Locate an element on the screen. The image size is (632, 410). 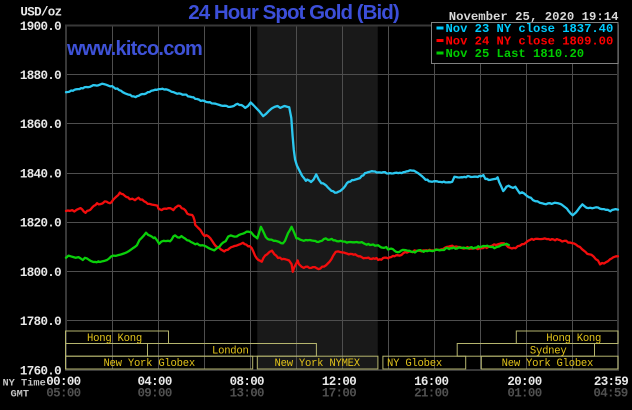
svg-text: NY Globex is located at coordinates (414, 364).